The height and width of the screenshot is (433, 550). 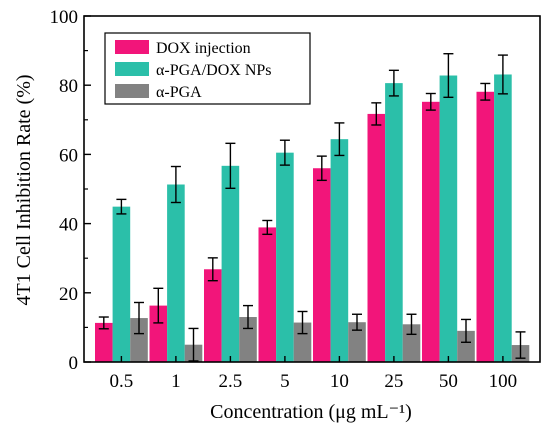 What do you see at coordinates (132, 69) in the screenshot?
I see `legend-swatch-pga-dox-nps` at bounding box center [132, 69].